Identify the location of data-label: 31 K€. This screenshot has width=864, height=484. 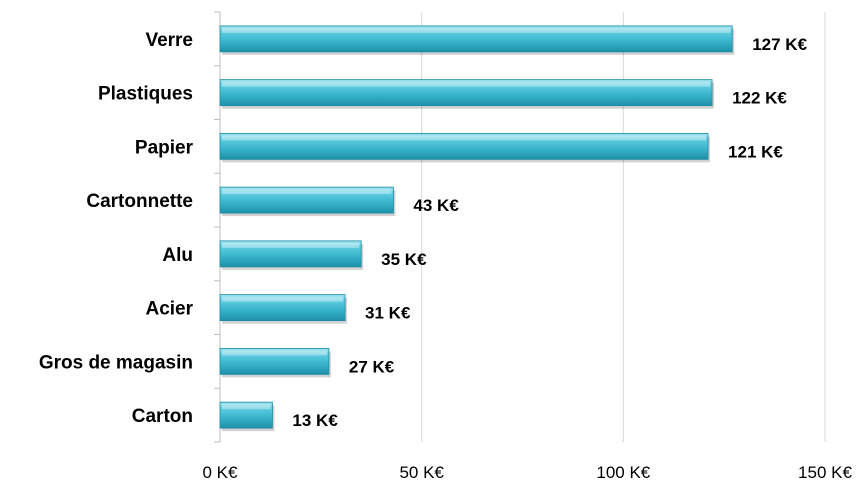
(388, 313).